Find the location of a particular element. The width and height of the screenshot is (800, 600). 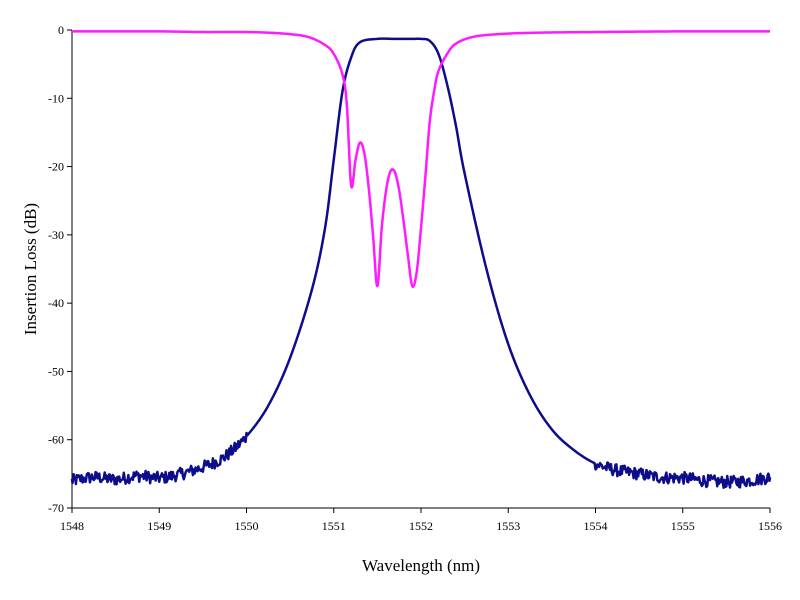

y-tick-label: -40 is located at coordinates (56, 303).